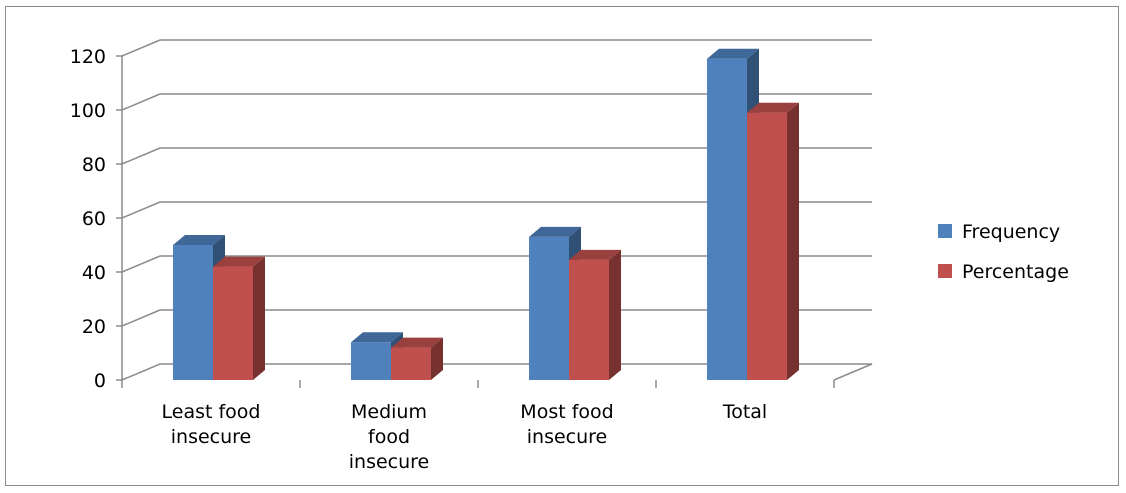 Image resolution: width=1126 pixels, height=493 pixels. Describe the element at coordinates (1003, 252) in the screenshot. I see `legend: Frequency Percentage` at that location.